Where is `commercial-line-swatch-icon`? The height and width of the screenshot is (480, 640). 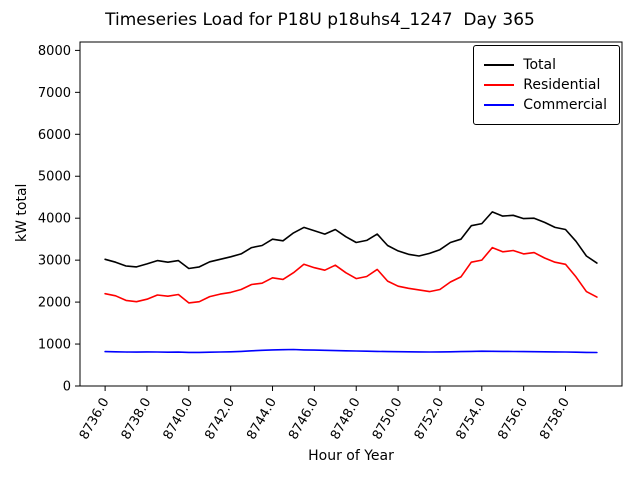 commercial-line-swatch-icon is located at coordinates (499, 105).